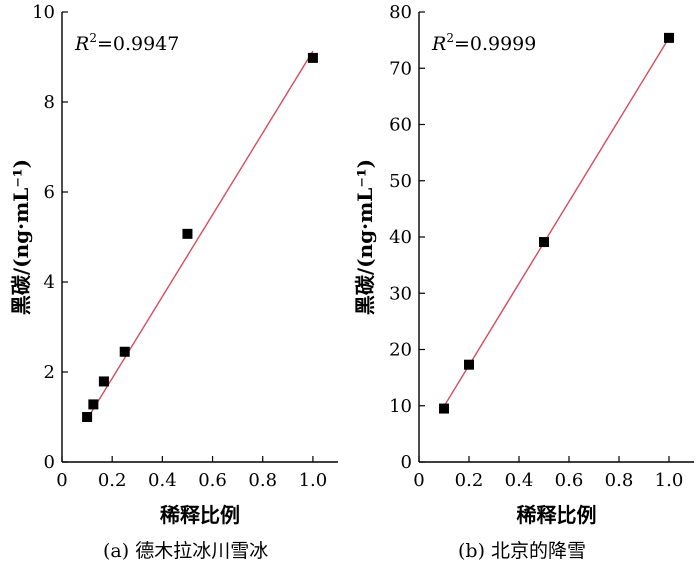  What do you see at coordinates (418, 480) in the screenshot?
I see `chart-b-x-tick-label: 0` at bounding box center [418, 480].